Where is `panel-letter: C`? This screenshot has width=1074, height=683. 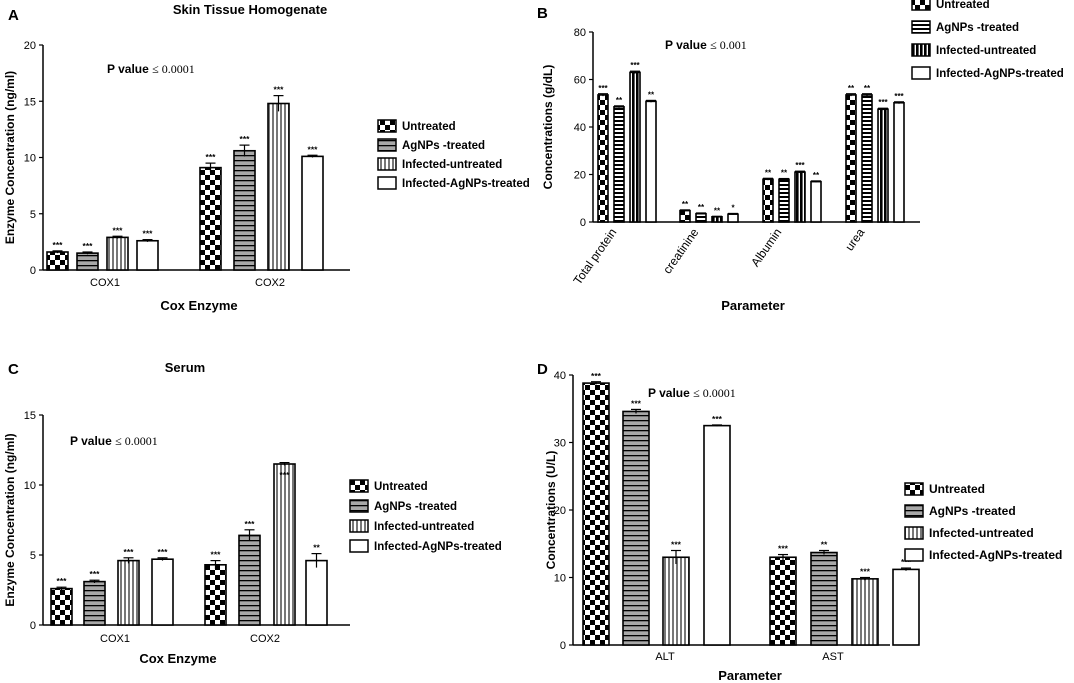
panel-letter: C is located at coordinates (13, 369).